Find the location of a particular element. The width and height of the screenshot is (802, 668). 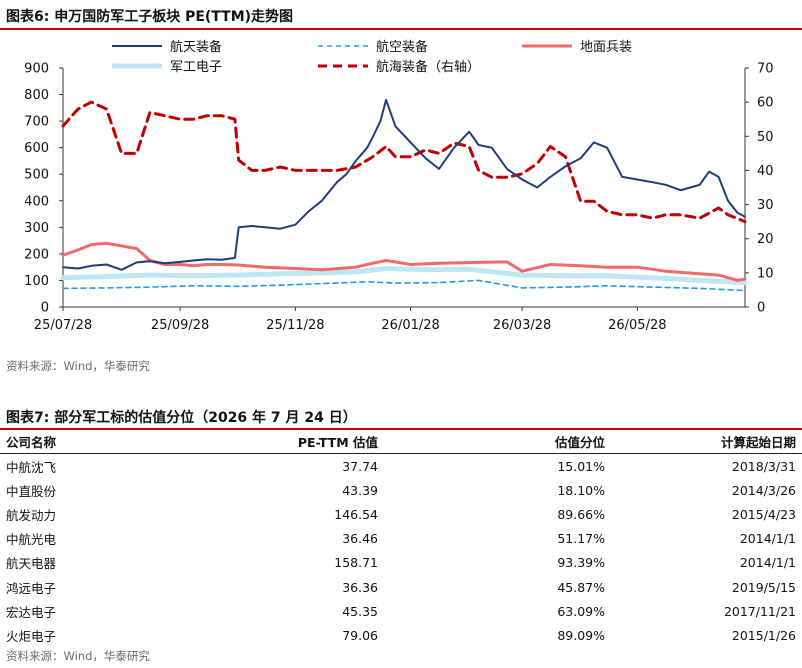

percentile-value: 18.10% is located at coordinates (581, 490).